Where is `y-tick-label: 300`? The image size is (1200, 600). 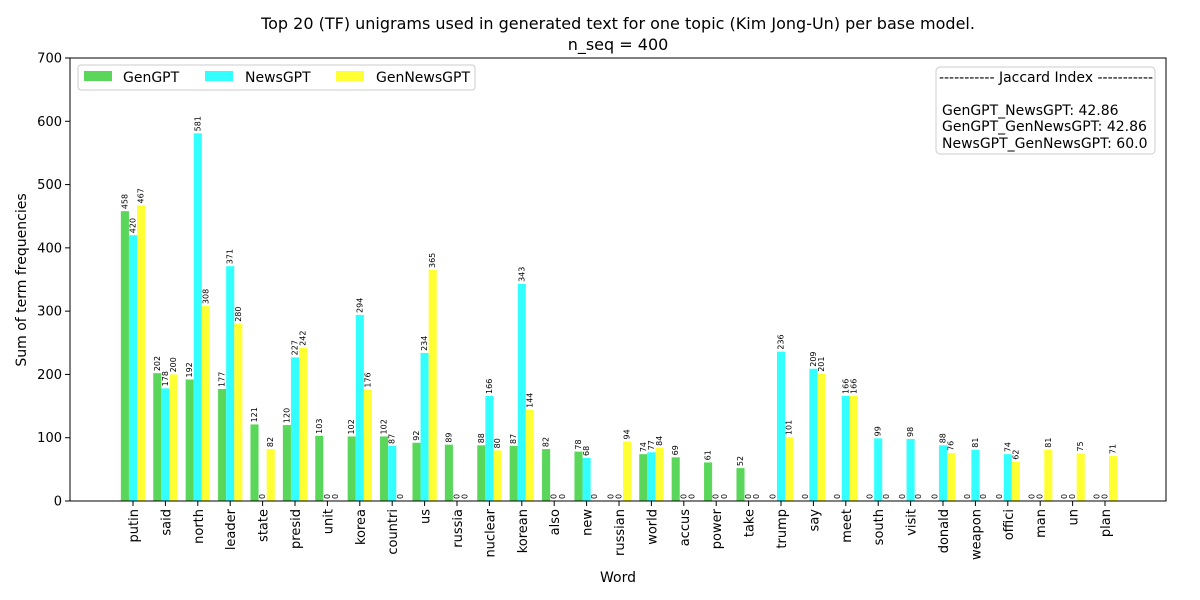
y-tick-label: 300 is located at coordinates (49, 312).